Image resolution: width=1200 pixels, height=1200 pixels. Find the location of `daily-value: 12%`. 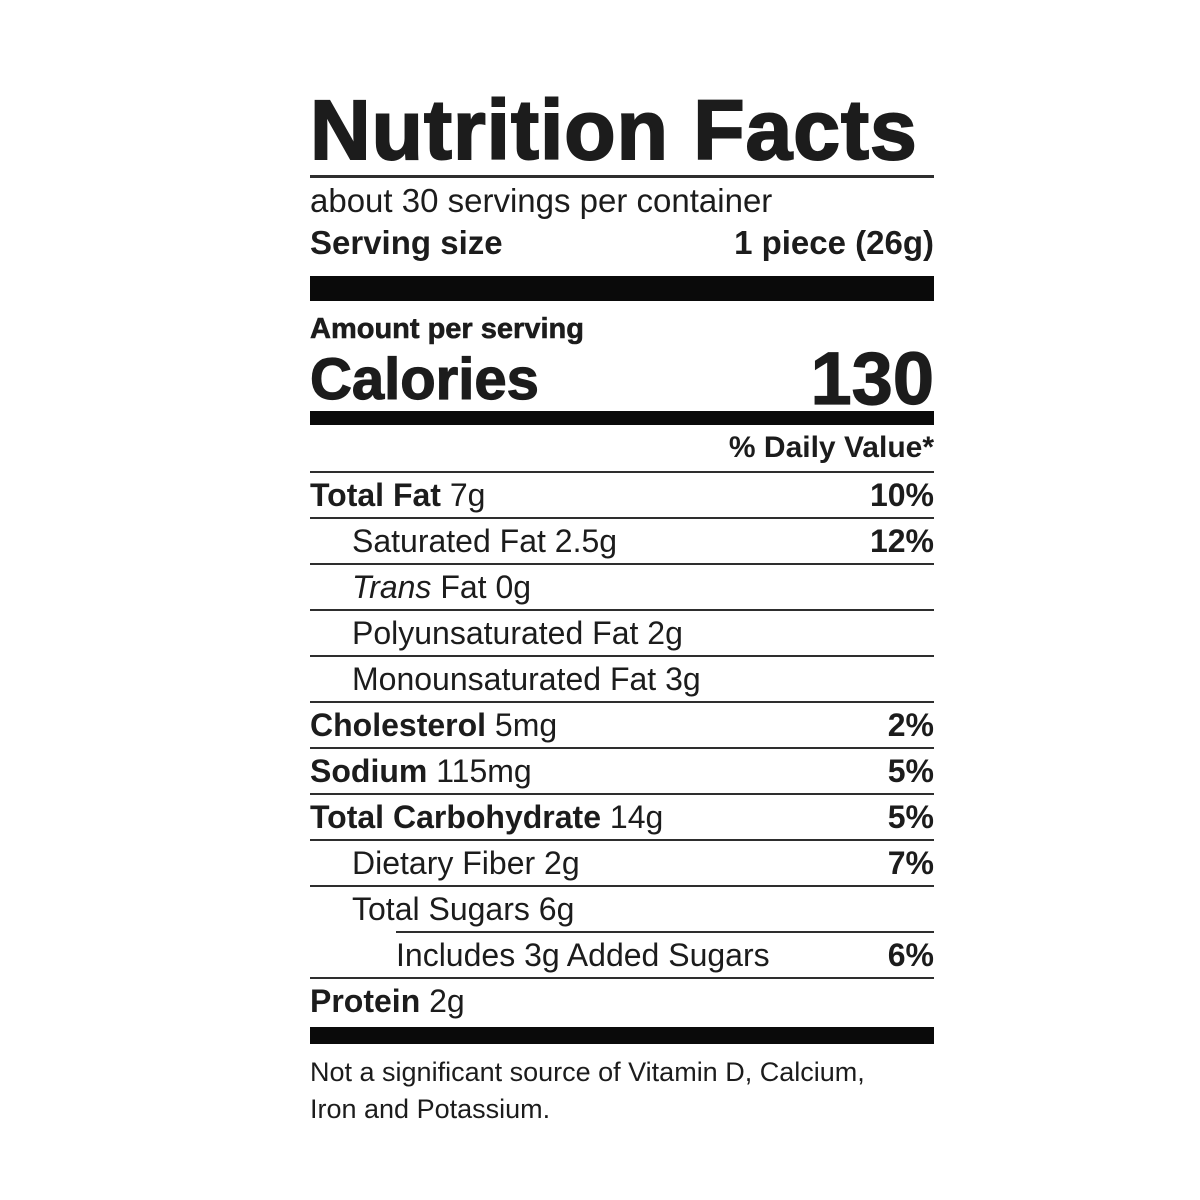

daily-value: 12% is located at coordinates (901, 541).